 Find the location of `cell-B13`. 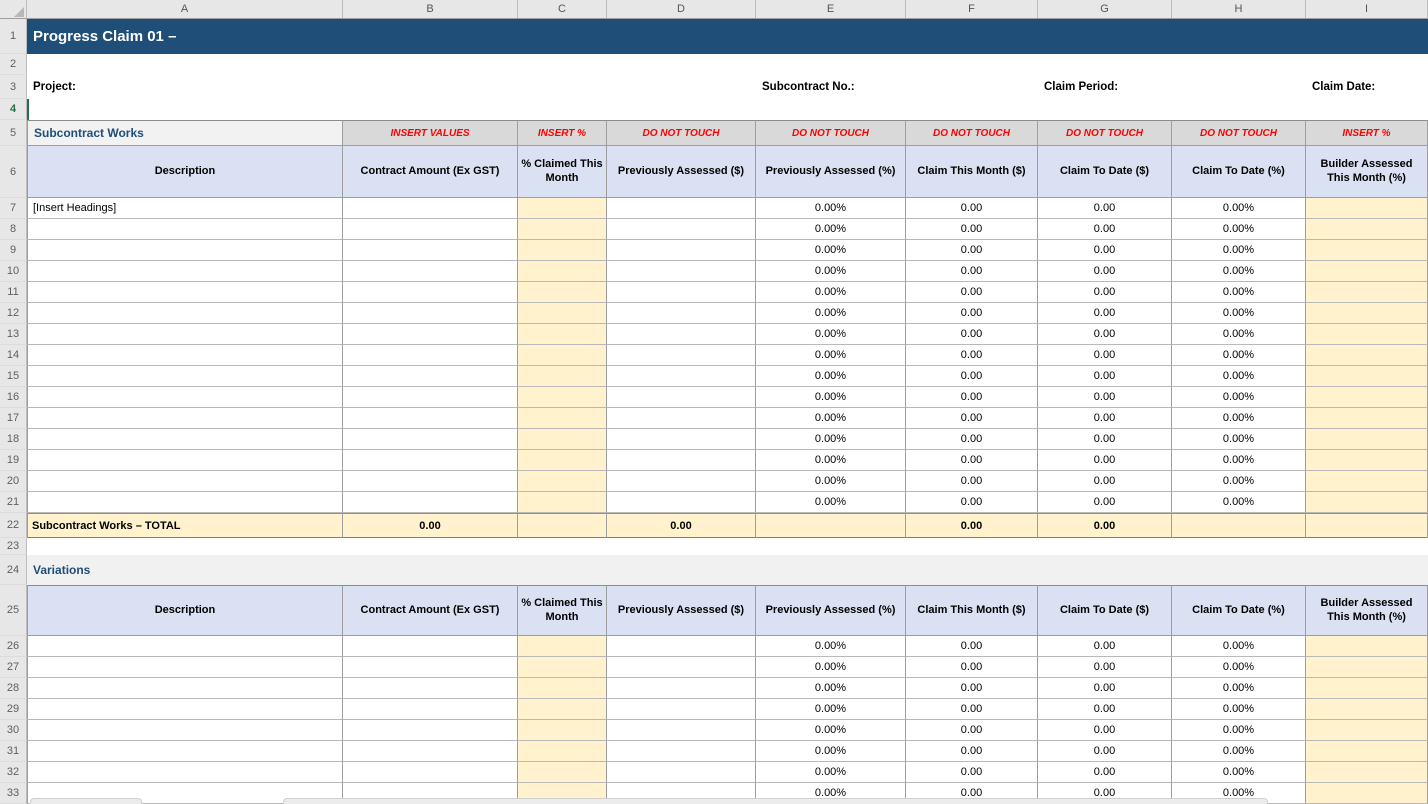

cell-B13 is located at coordinates (430, 334).